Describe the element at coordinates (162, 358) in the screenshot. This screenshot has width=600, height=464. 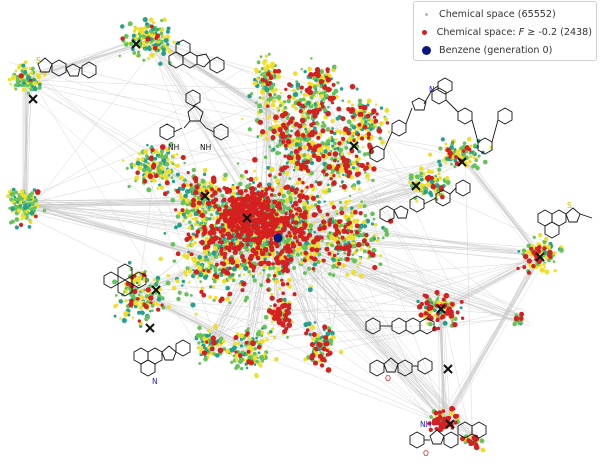
I see `molecule-aza-polycycle` at that location.